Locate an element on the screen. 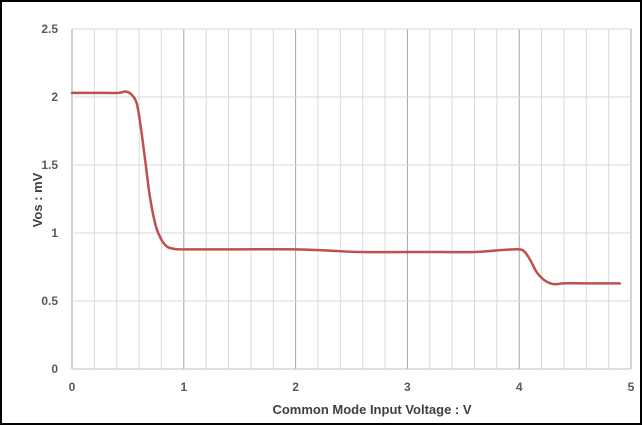  y-tick-label: 1.5 is located at coordinates (49, 165).